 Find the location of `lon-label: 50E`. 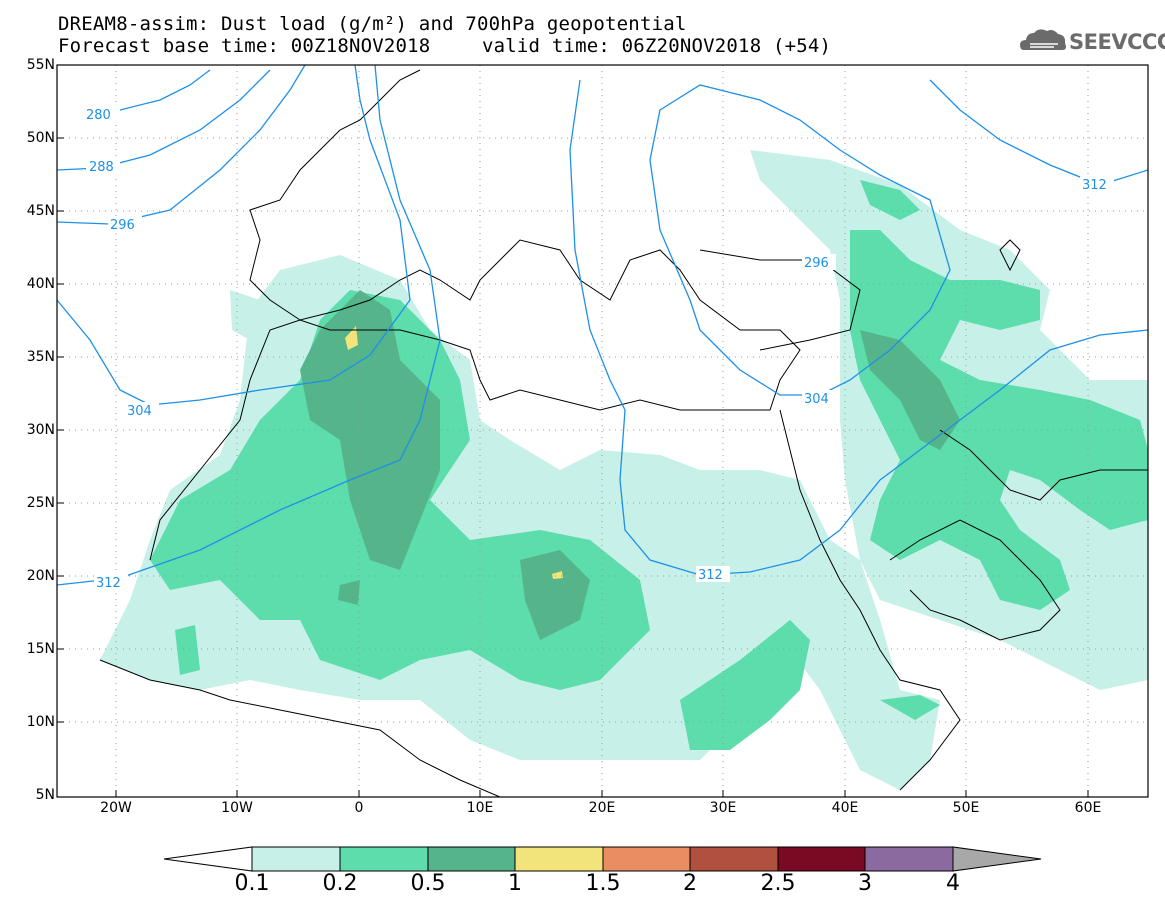

lon-label: 50E is located at coordinates (966, 808).